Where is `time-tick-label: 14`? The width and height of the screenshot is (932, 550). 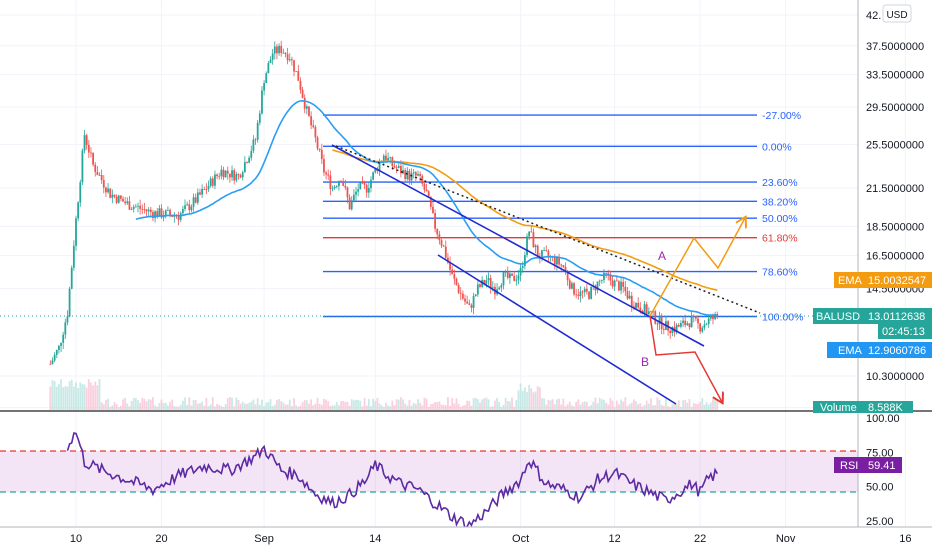 time-tick-label: 14 is located at coordinates (375, 539).